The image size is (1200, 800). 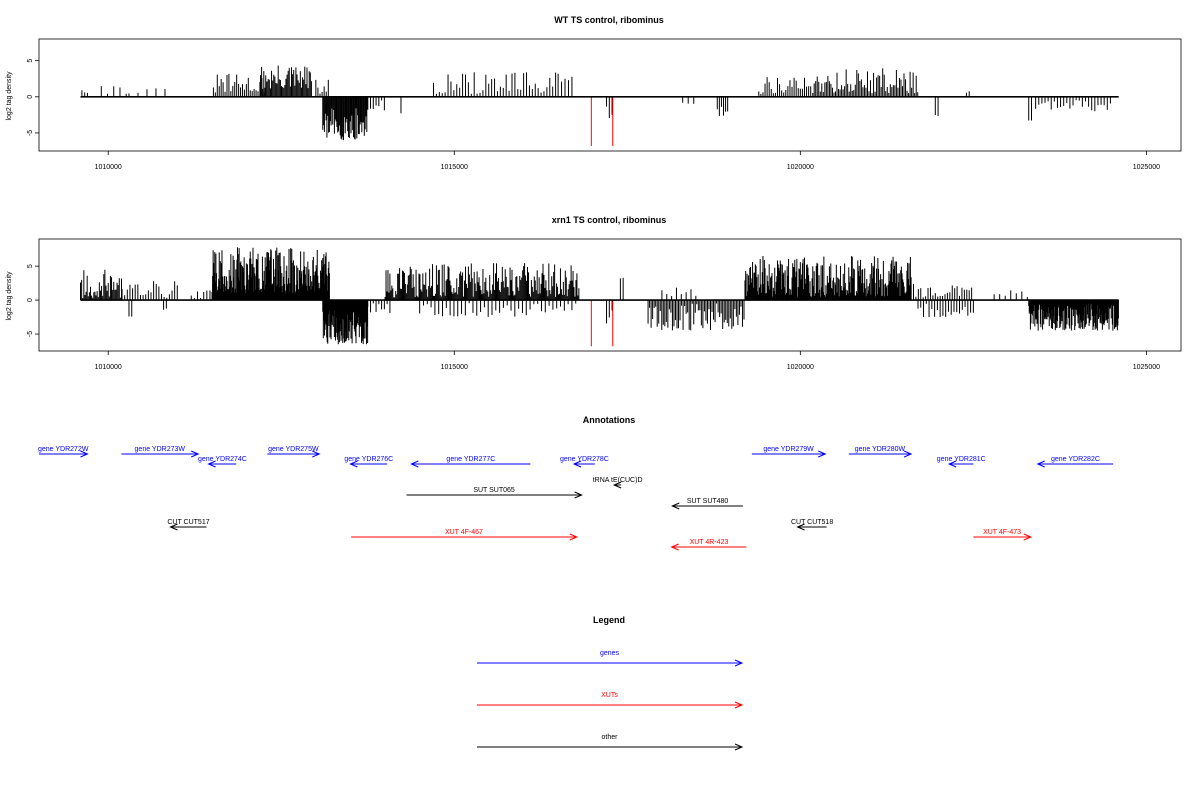 What do you see at coordinates (470, 459) in the screenshot?
I see `annotation-label: gene YDR277C` at bounding box center [470, 459].